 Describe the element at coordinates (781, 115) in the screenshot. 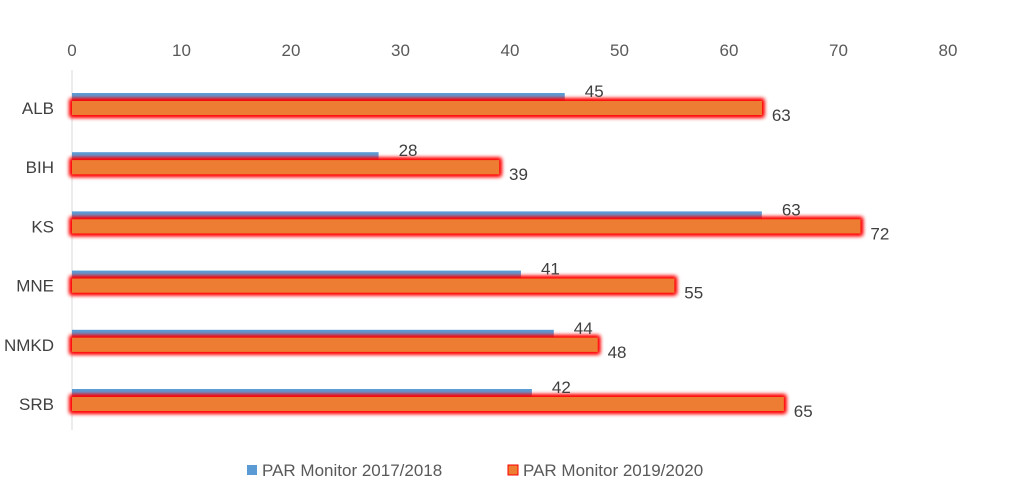

I see `data-label-series-2: 63` at that location.